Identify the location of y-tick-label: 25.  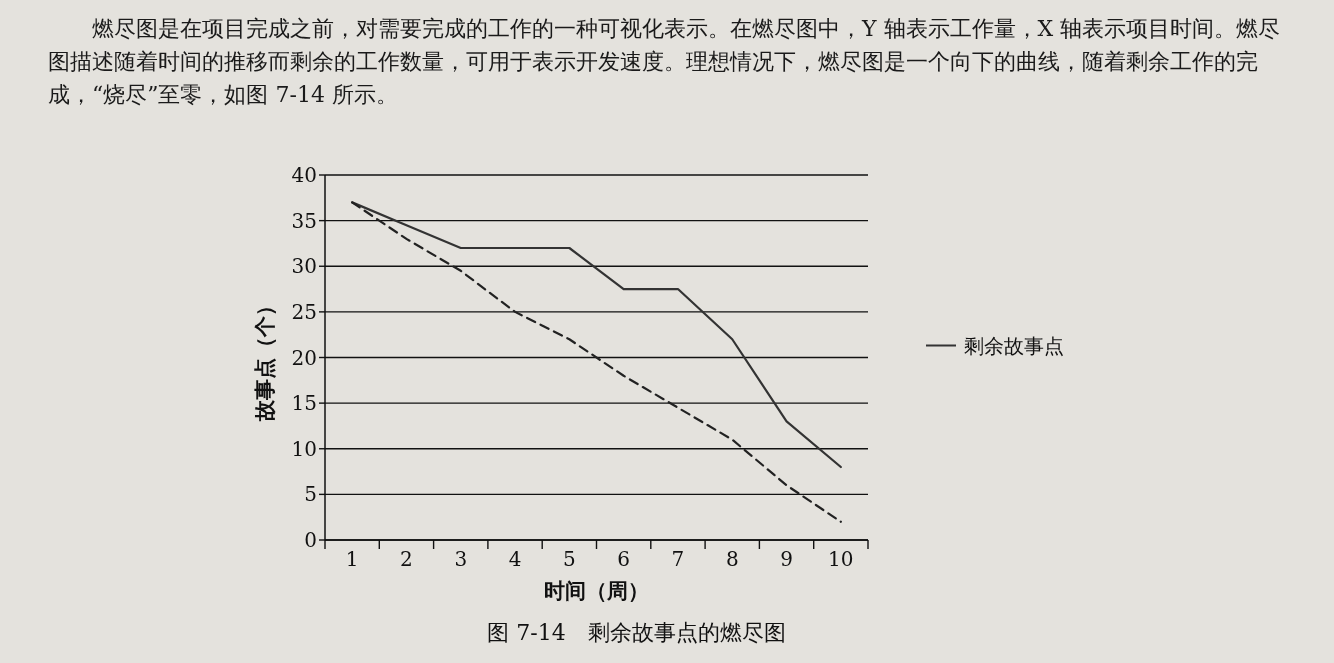
(304, 311).